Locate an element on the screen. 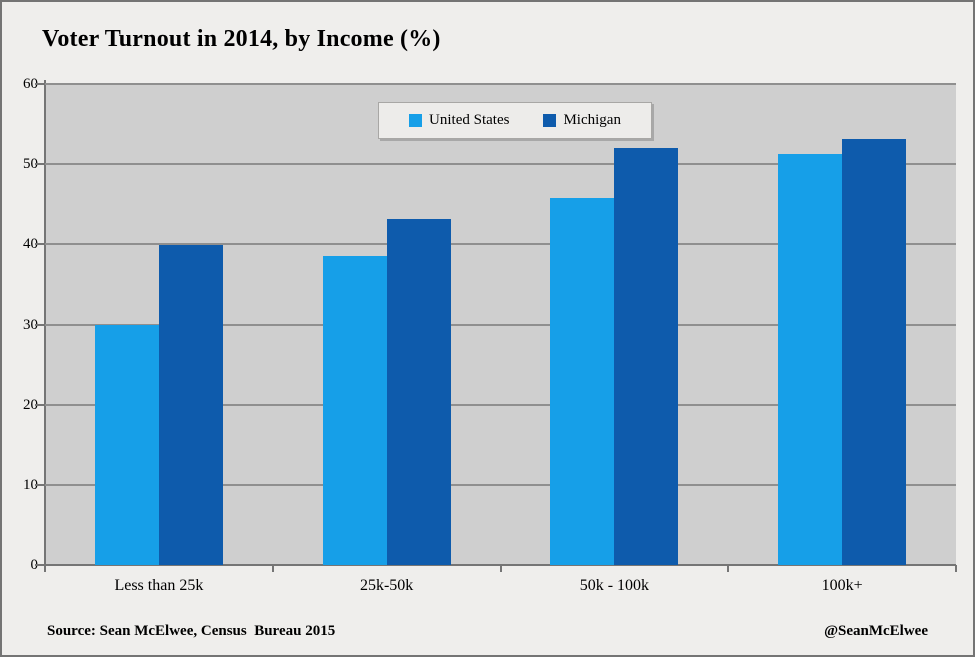  legend-item-michigan: Michigan is located at coordinates (582, 120).